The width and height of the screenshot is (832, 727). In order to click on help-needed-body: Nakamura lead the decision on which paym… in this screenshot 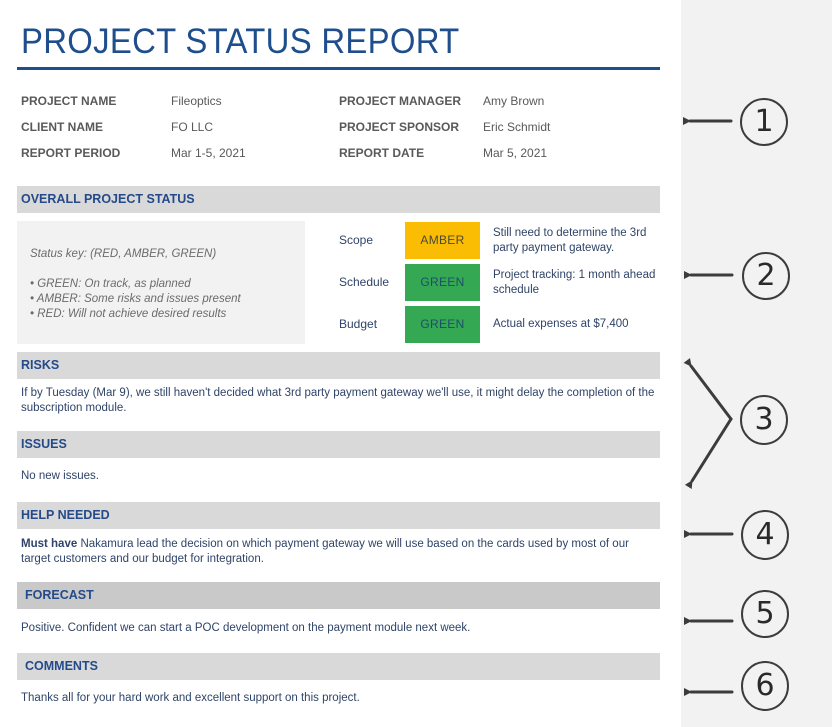, I will do `click(325, 551)`.